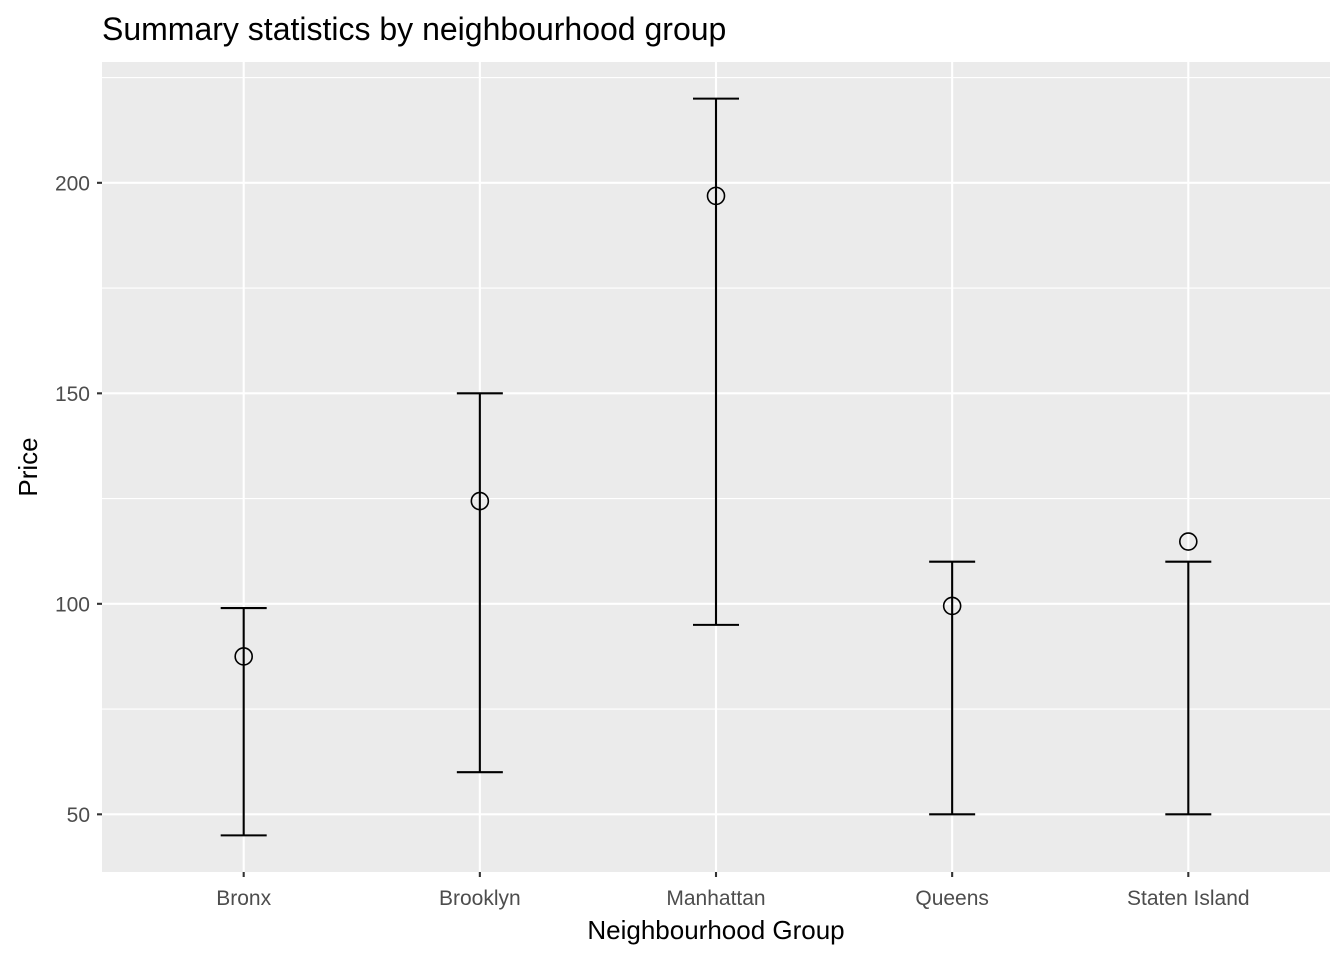 The width and height of the screenshot is (1344, 965). I want to click on x-tick-label: Manhattan, so click(715, 898).